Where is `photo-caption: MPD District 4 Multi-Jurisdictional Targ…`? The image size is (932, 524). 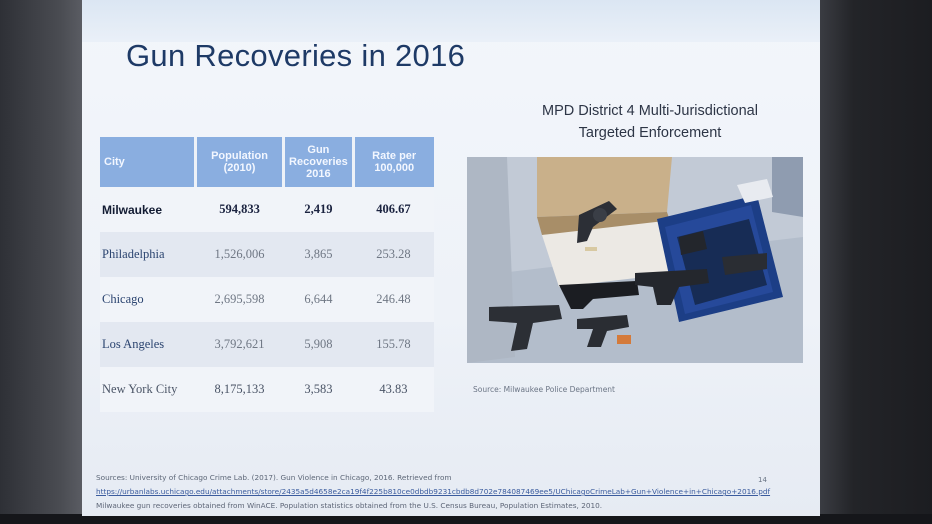
photo-caption: MPD District 4 Multi-Jurisdictional Targ… is located at coordinates (650, 122).